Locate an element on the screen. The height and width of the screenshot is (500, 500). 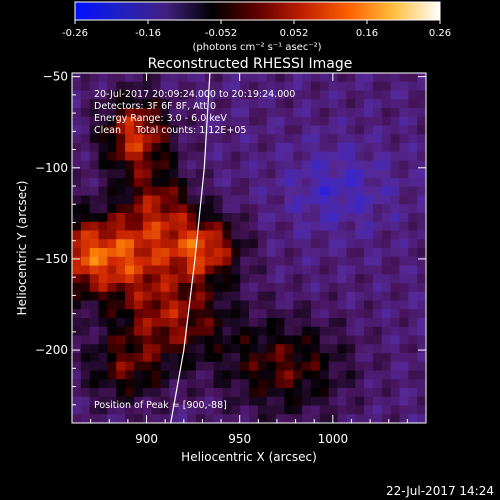
y-tick-label: −50 is located at coordinates (55, 77).